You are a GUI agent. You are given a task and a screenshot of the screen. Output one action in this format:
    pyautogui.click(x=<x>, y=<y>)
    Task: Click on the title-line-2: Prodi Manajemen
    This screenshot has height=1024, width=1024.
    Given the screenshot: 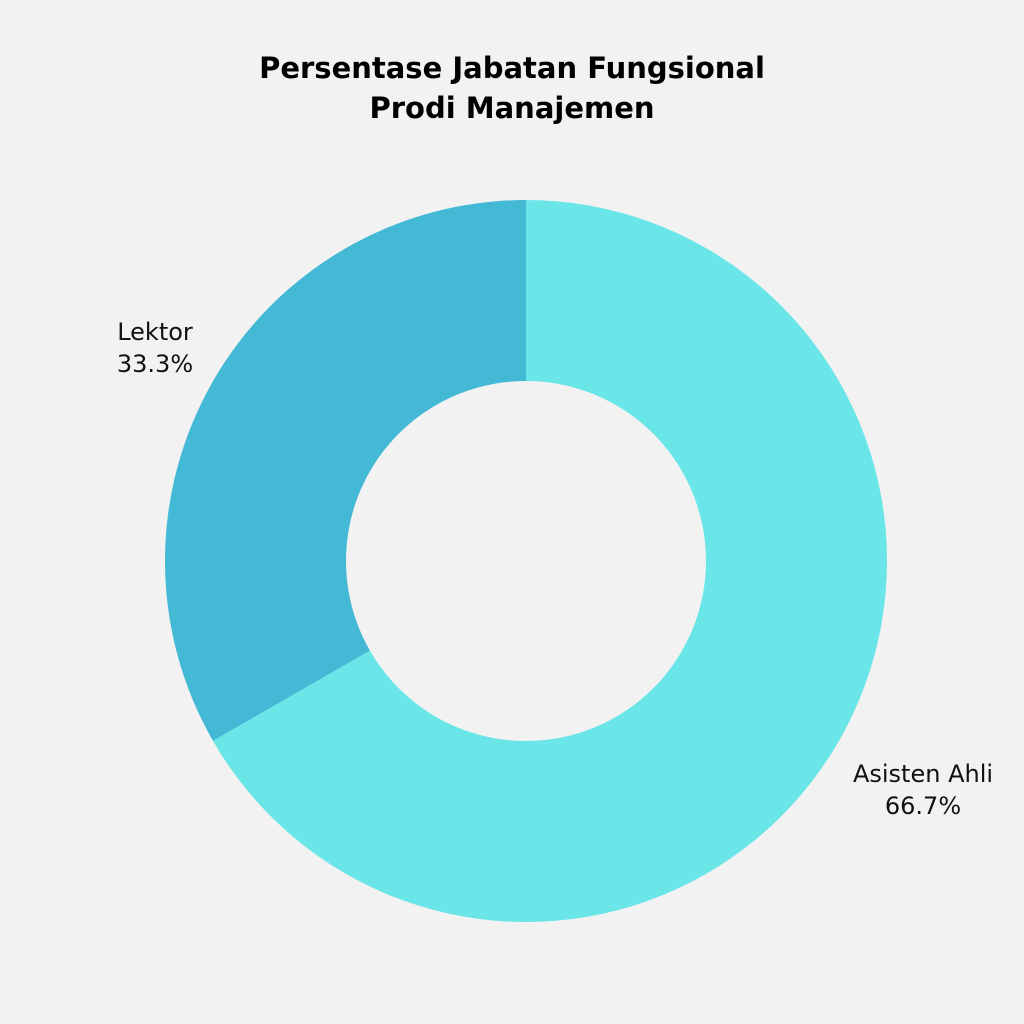 What is the action you would take?
    pyautogui.click(x=512, y=108)
    